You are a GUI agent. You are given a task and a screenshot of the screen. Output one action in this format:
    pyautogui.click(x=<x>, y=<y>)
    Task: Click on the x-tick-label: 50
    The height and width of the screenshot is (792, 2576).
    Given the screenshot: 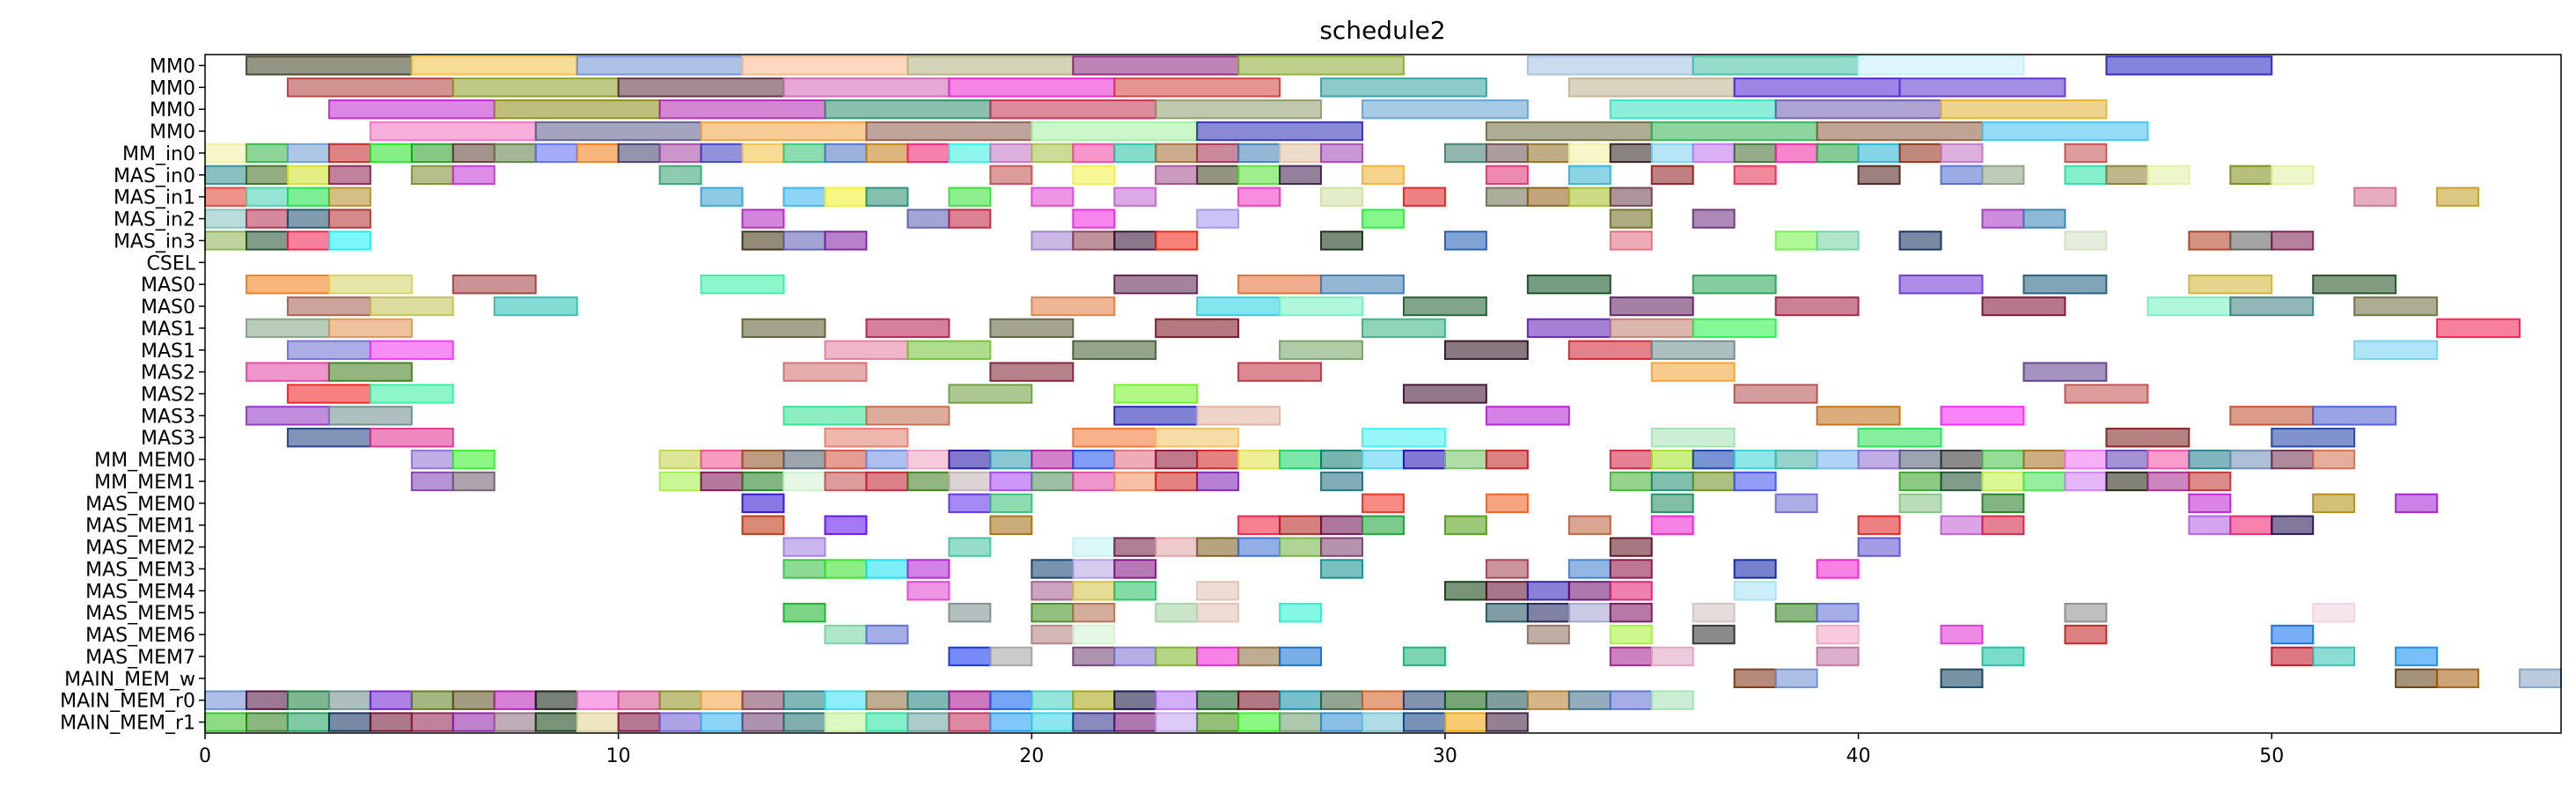 What is the action you would take?
    pyautogui.click(x=2271, y=756)
    